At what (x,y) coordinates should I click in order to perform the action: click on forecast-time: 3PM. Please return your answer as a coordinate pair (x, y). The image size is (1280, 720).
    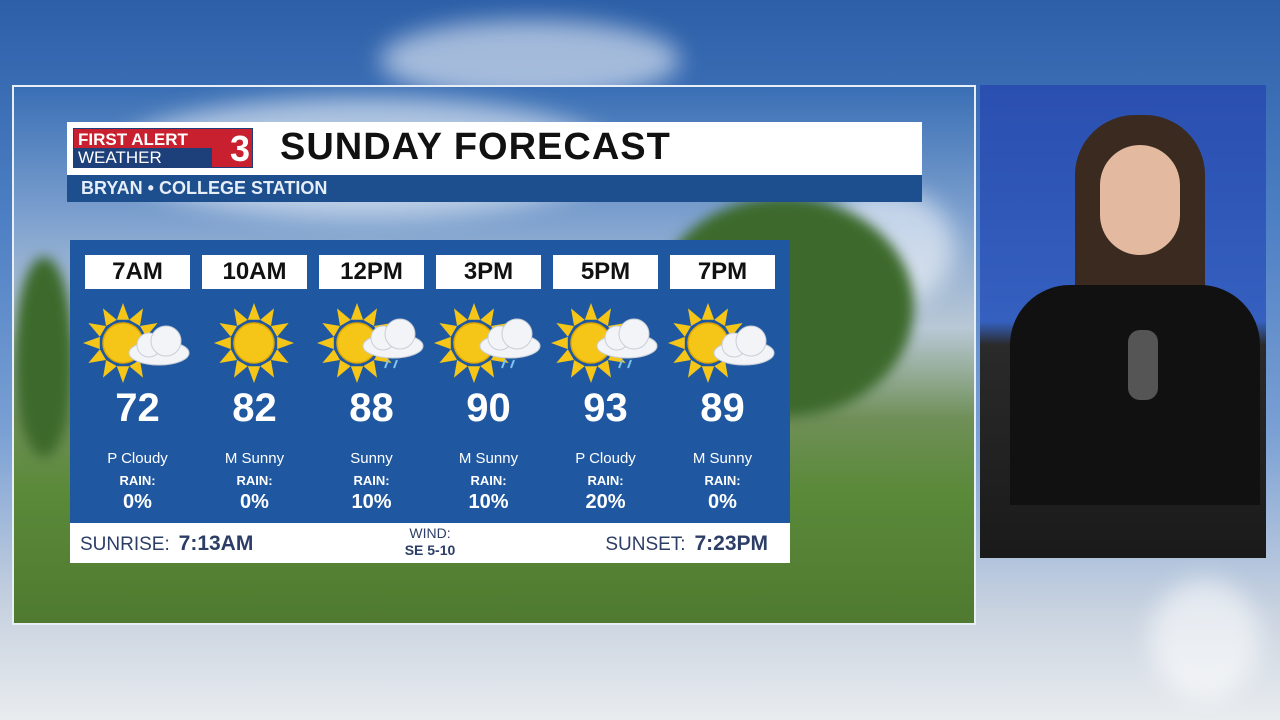
    Looking at the image, I should click on (488, 272).